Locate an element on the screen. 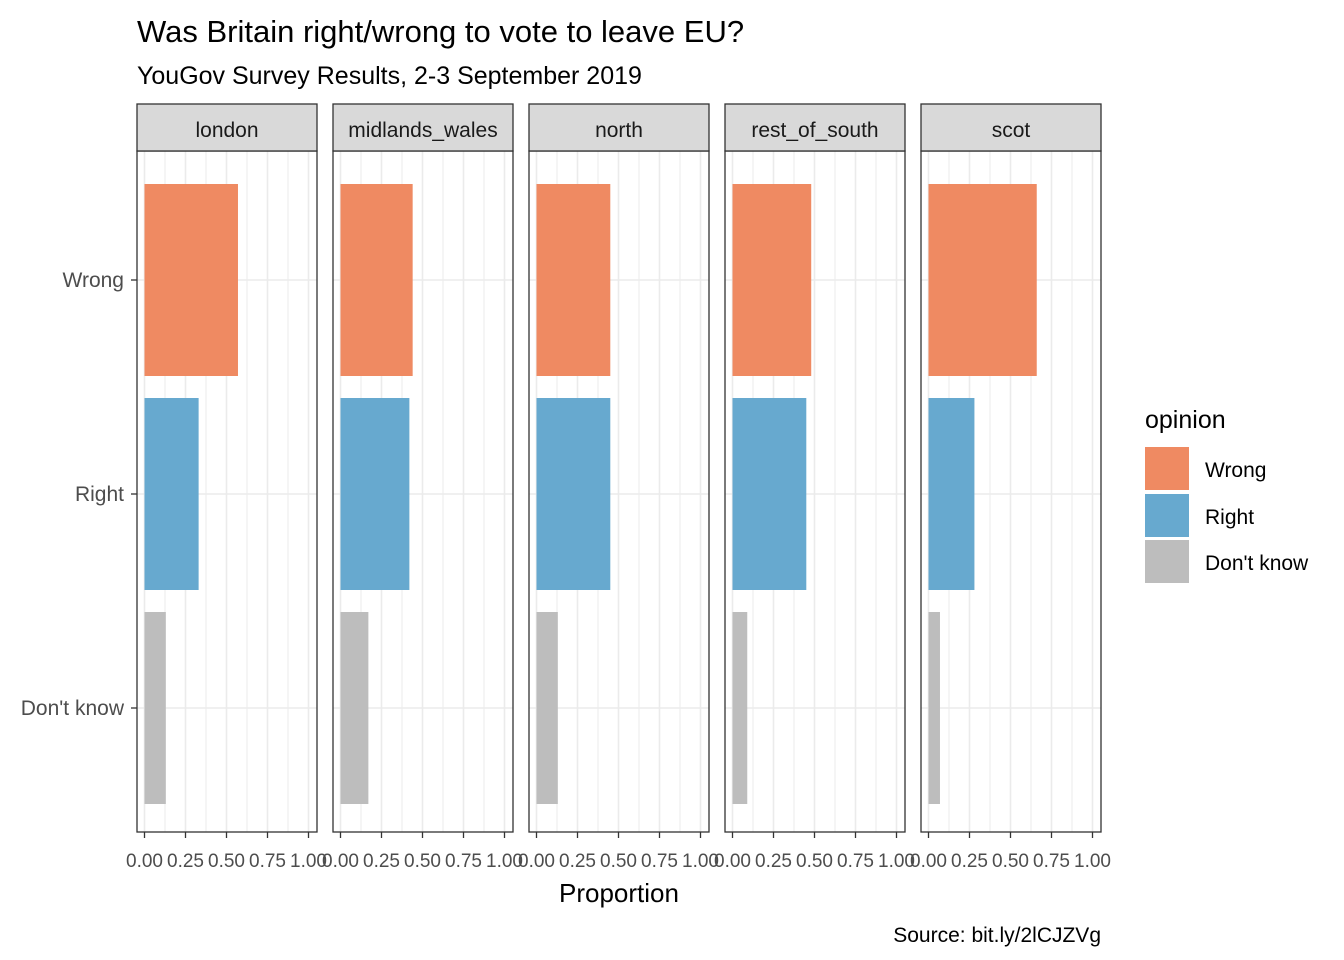  facet-strip-label: north is located at coordinates (619, 130).